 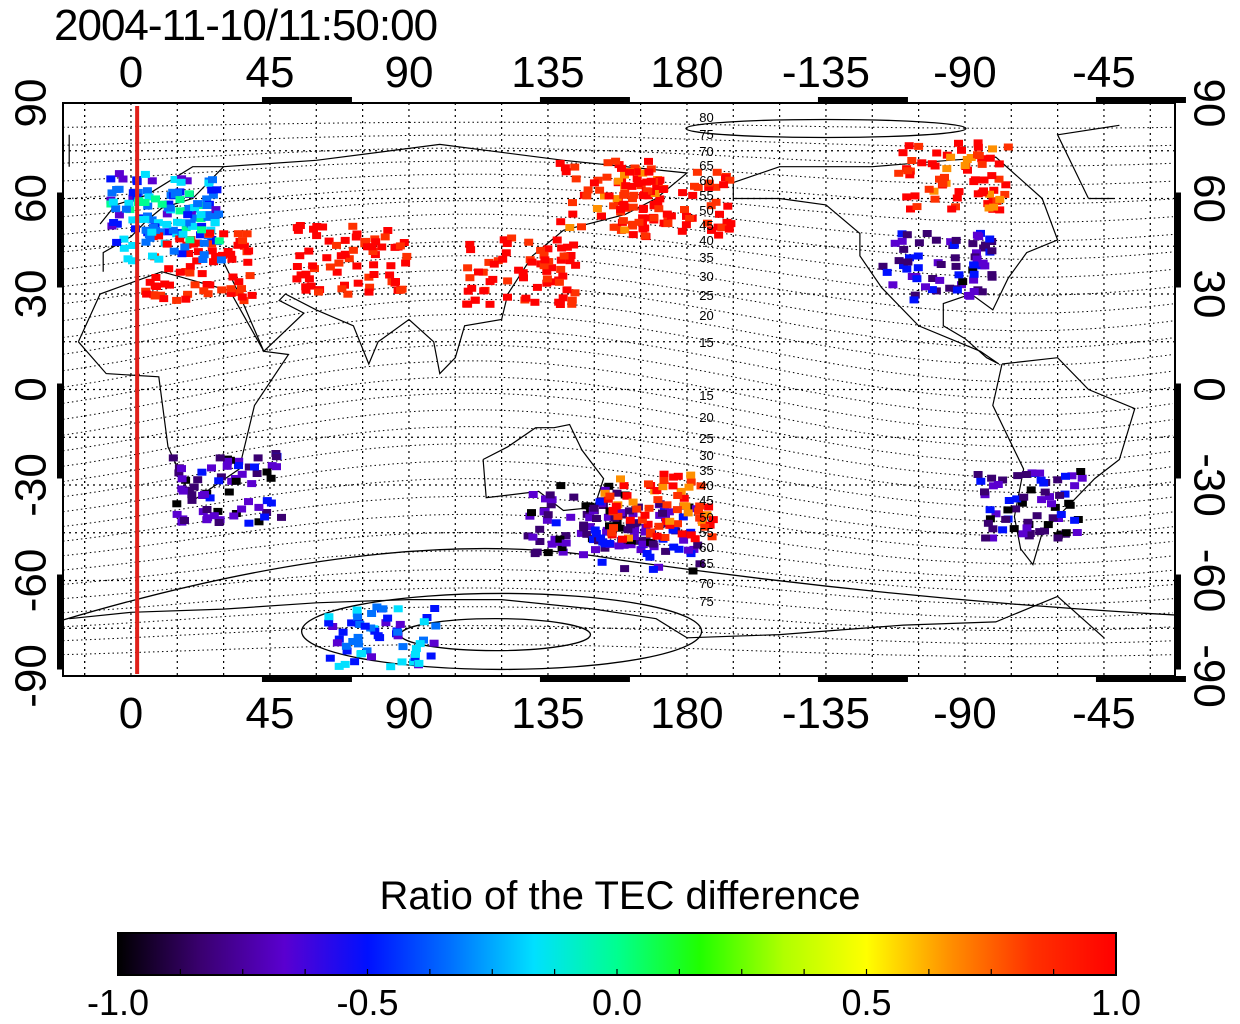 What do you see at coordinates (706, 500) in the screenshot?
I see `contour-label: 45` at bounding box center [706, 500].